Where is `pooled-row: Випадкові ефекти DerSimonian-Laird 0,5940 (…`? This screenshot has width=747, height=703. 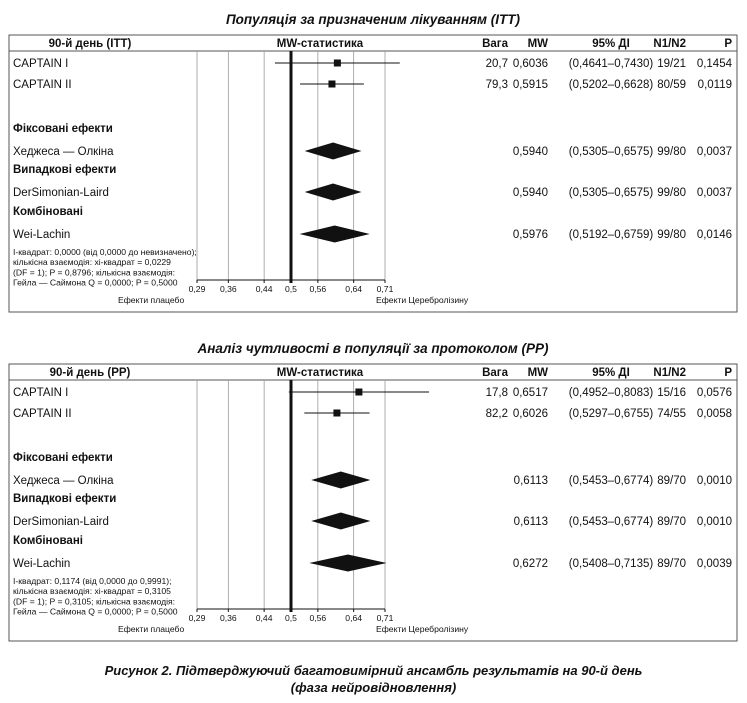 pooled-row: Випадкові ефекти DerSimonian-Laird 0,5940 (… is located at coordinates (372, 182).